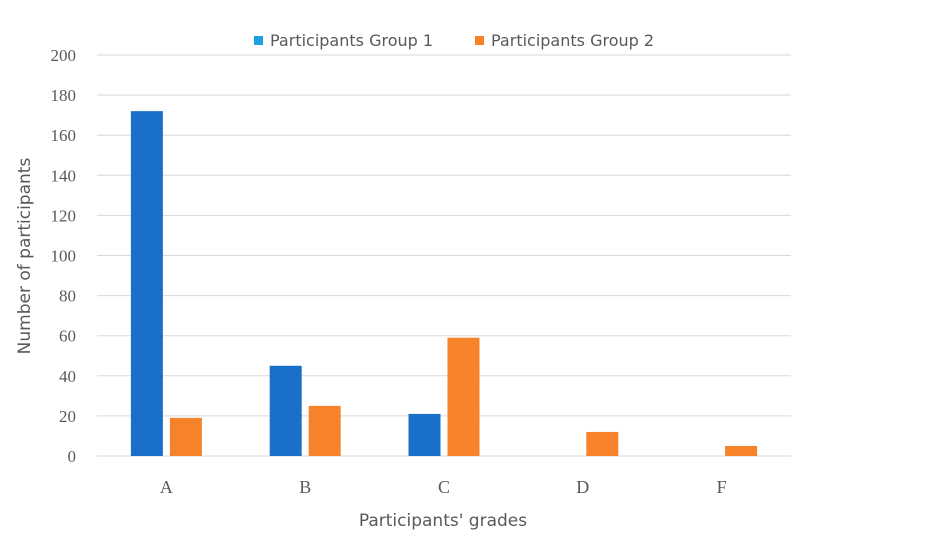  I want to click on y-axis-title: Number of participants, so click(25, 256).